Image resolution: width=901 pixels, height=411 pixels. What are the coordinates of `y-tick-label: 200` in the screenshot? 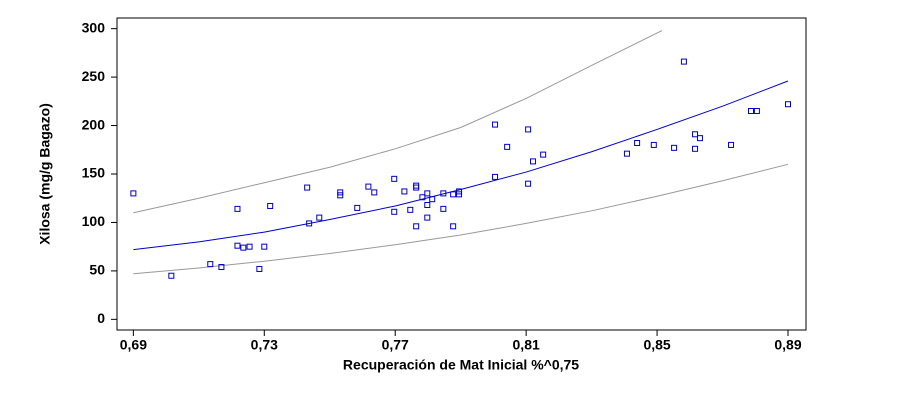 It's located at (94, 124).